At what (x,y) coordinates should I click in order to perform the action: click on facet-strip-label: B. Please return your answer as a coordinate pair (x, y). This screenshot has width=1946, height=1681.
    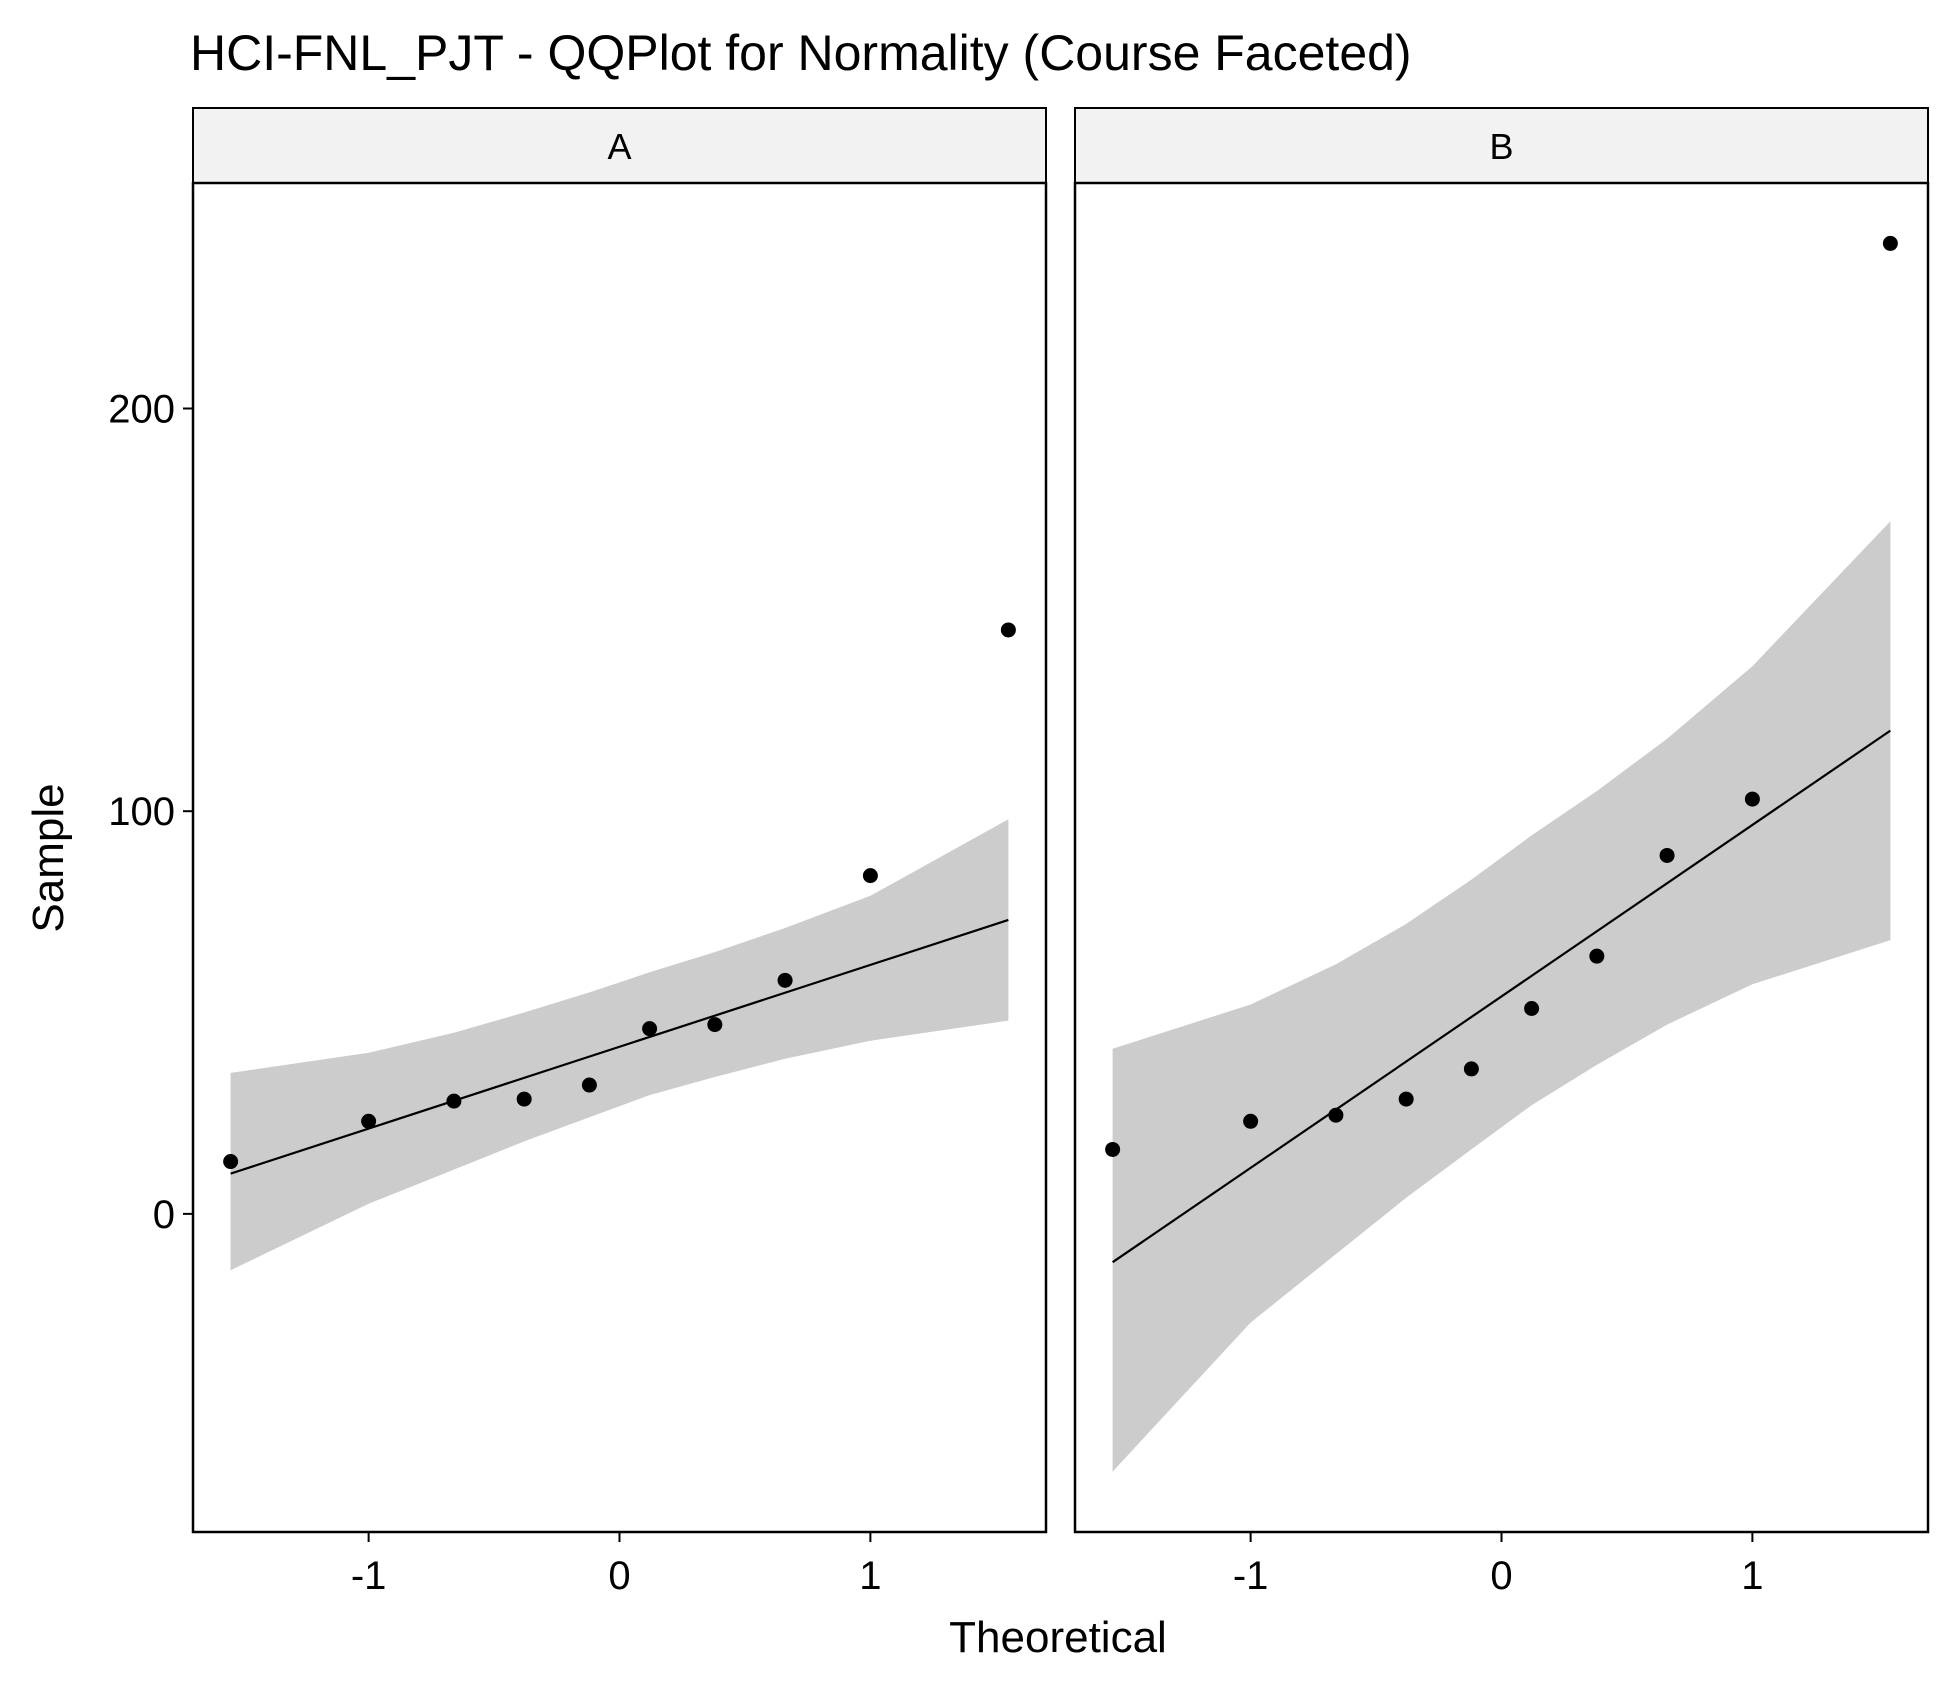
    Looking at the image, I should click on (1501, 146).